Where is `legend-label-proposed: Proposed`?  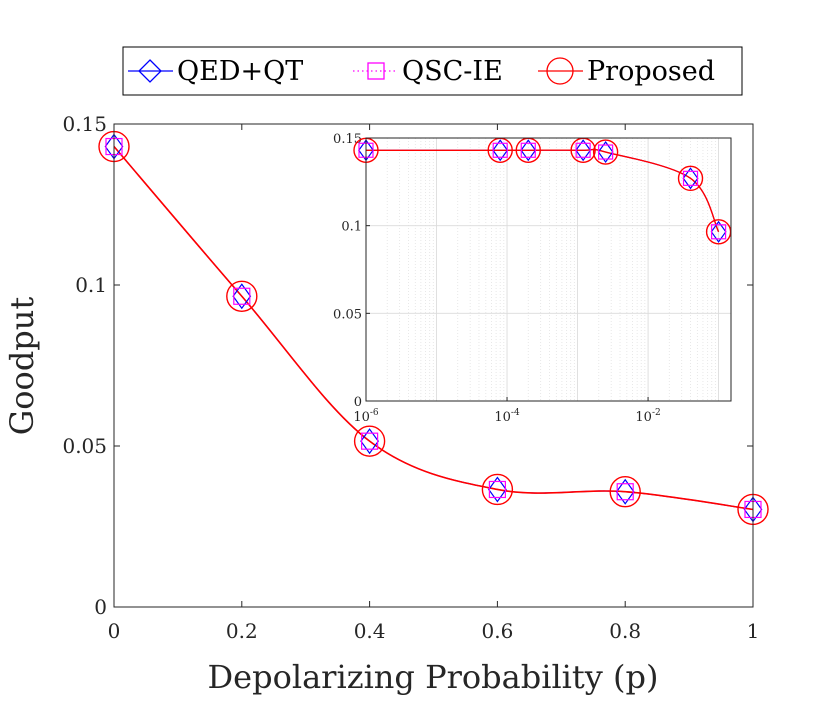
legend-label-proposed: Proposed is located at coordinates (651, 71).